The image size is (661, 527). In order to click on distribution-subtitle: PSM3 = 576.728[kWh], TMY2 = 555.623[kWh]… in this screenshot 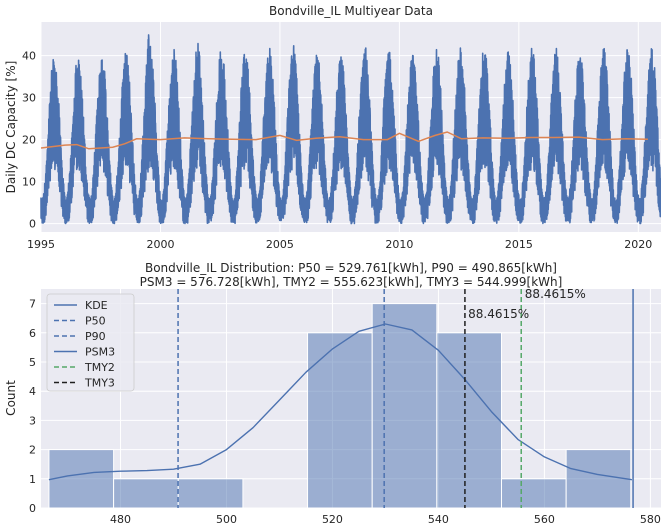, I will do `click(351, 282)`.